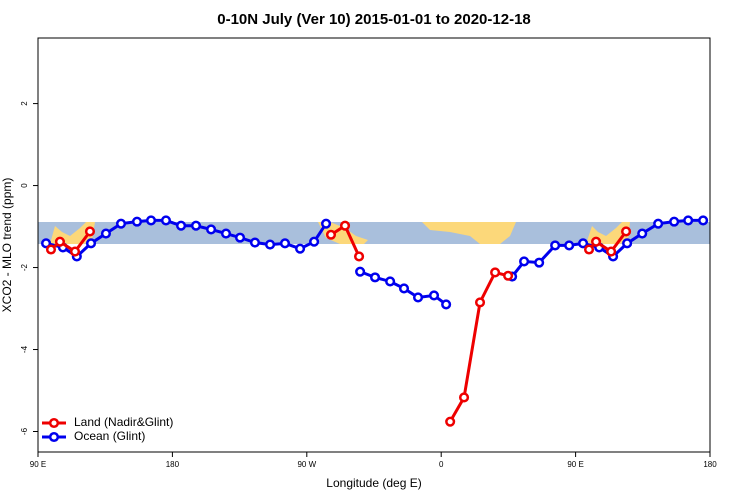  I want to click on x-tick-label: 90 W, so click(306, 464).